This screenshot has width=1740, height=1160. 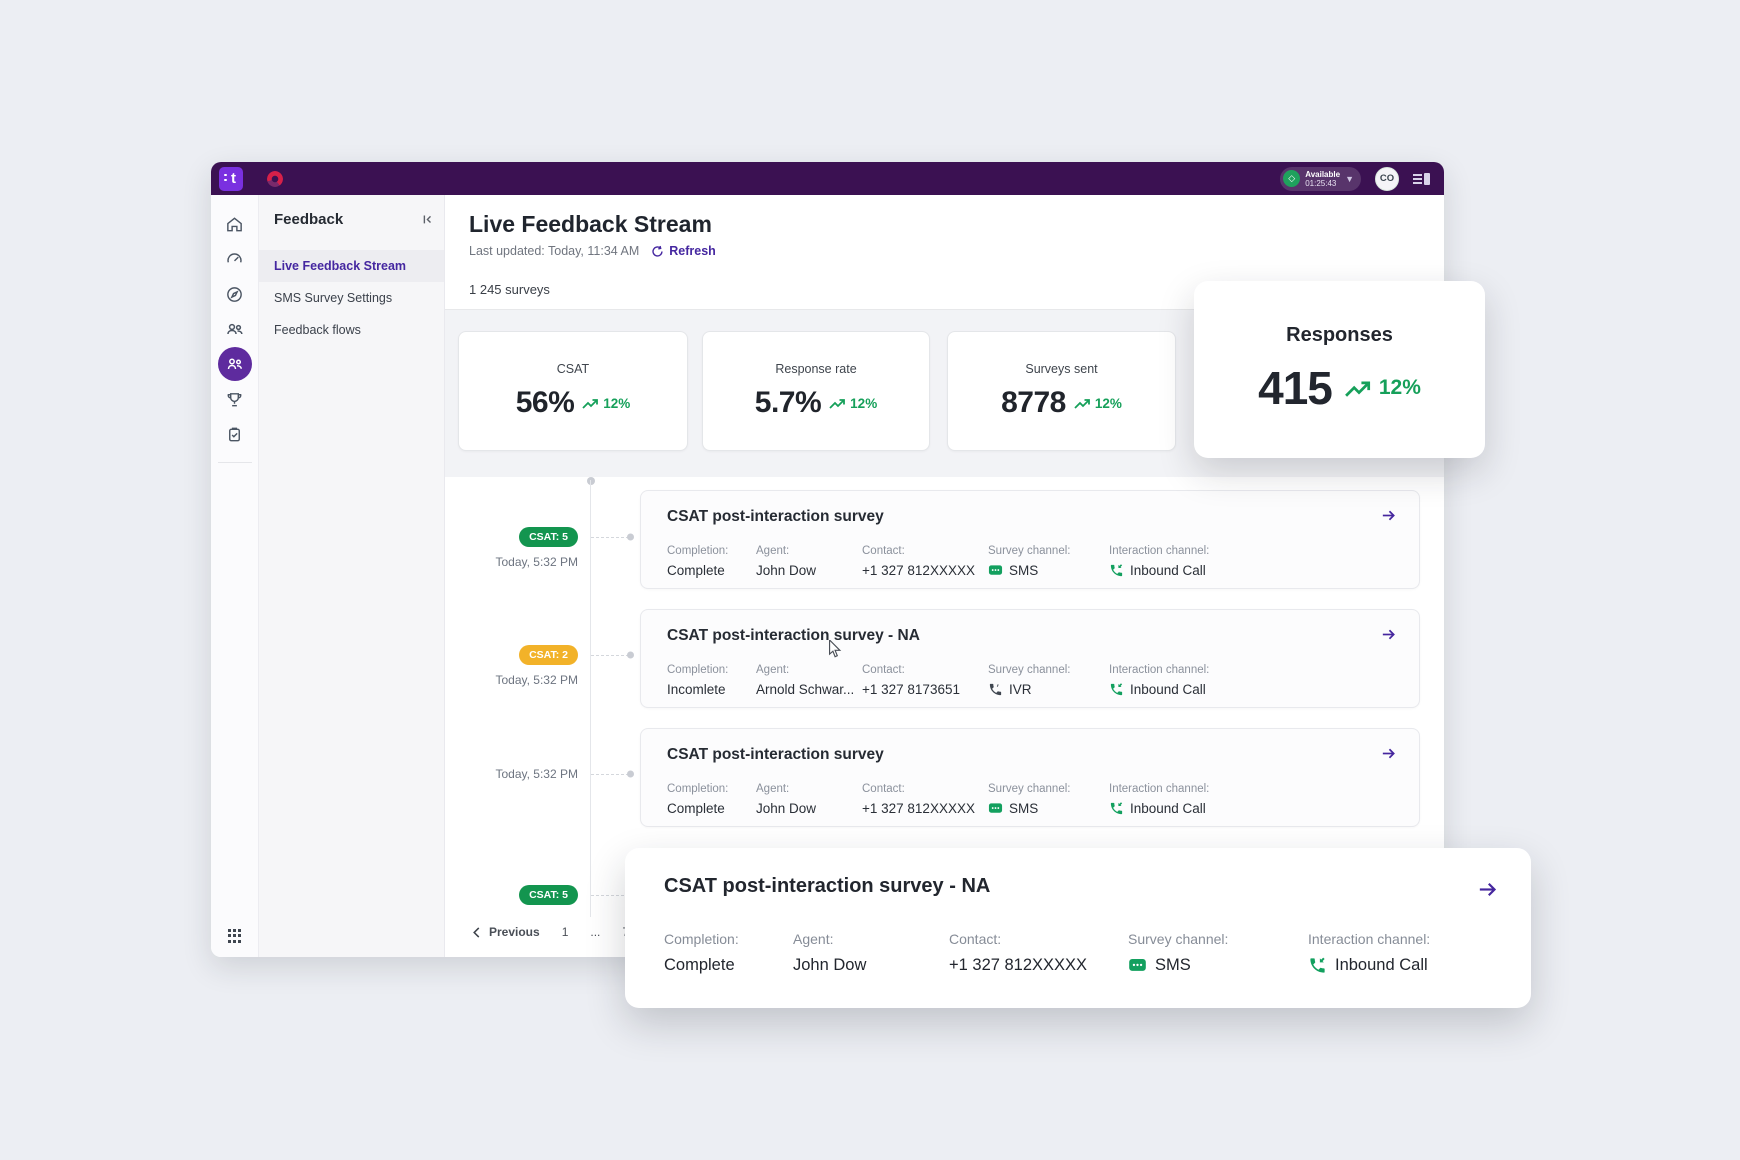 What do you see at coordinates (590, 698) in the screenshot?
I see `timeline-line` at bounding box center [590, 698].